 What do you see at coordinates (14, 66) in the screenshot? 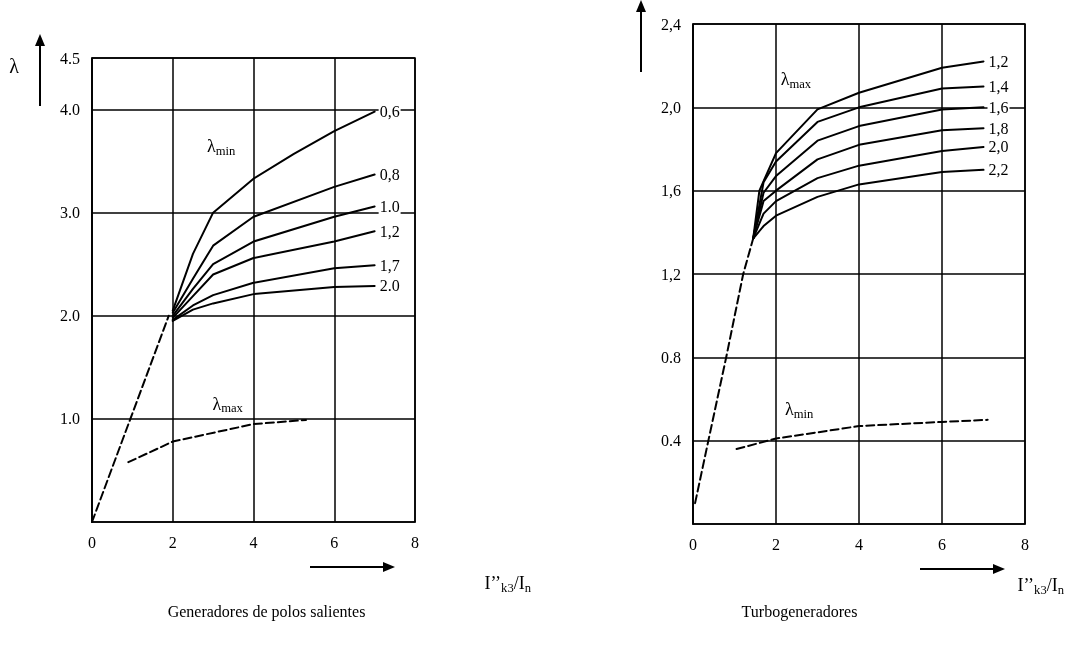
I see `y-axis-title: λ` at bounding box center [14, 66].